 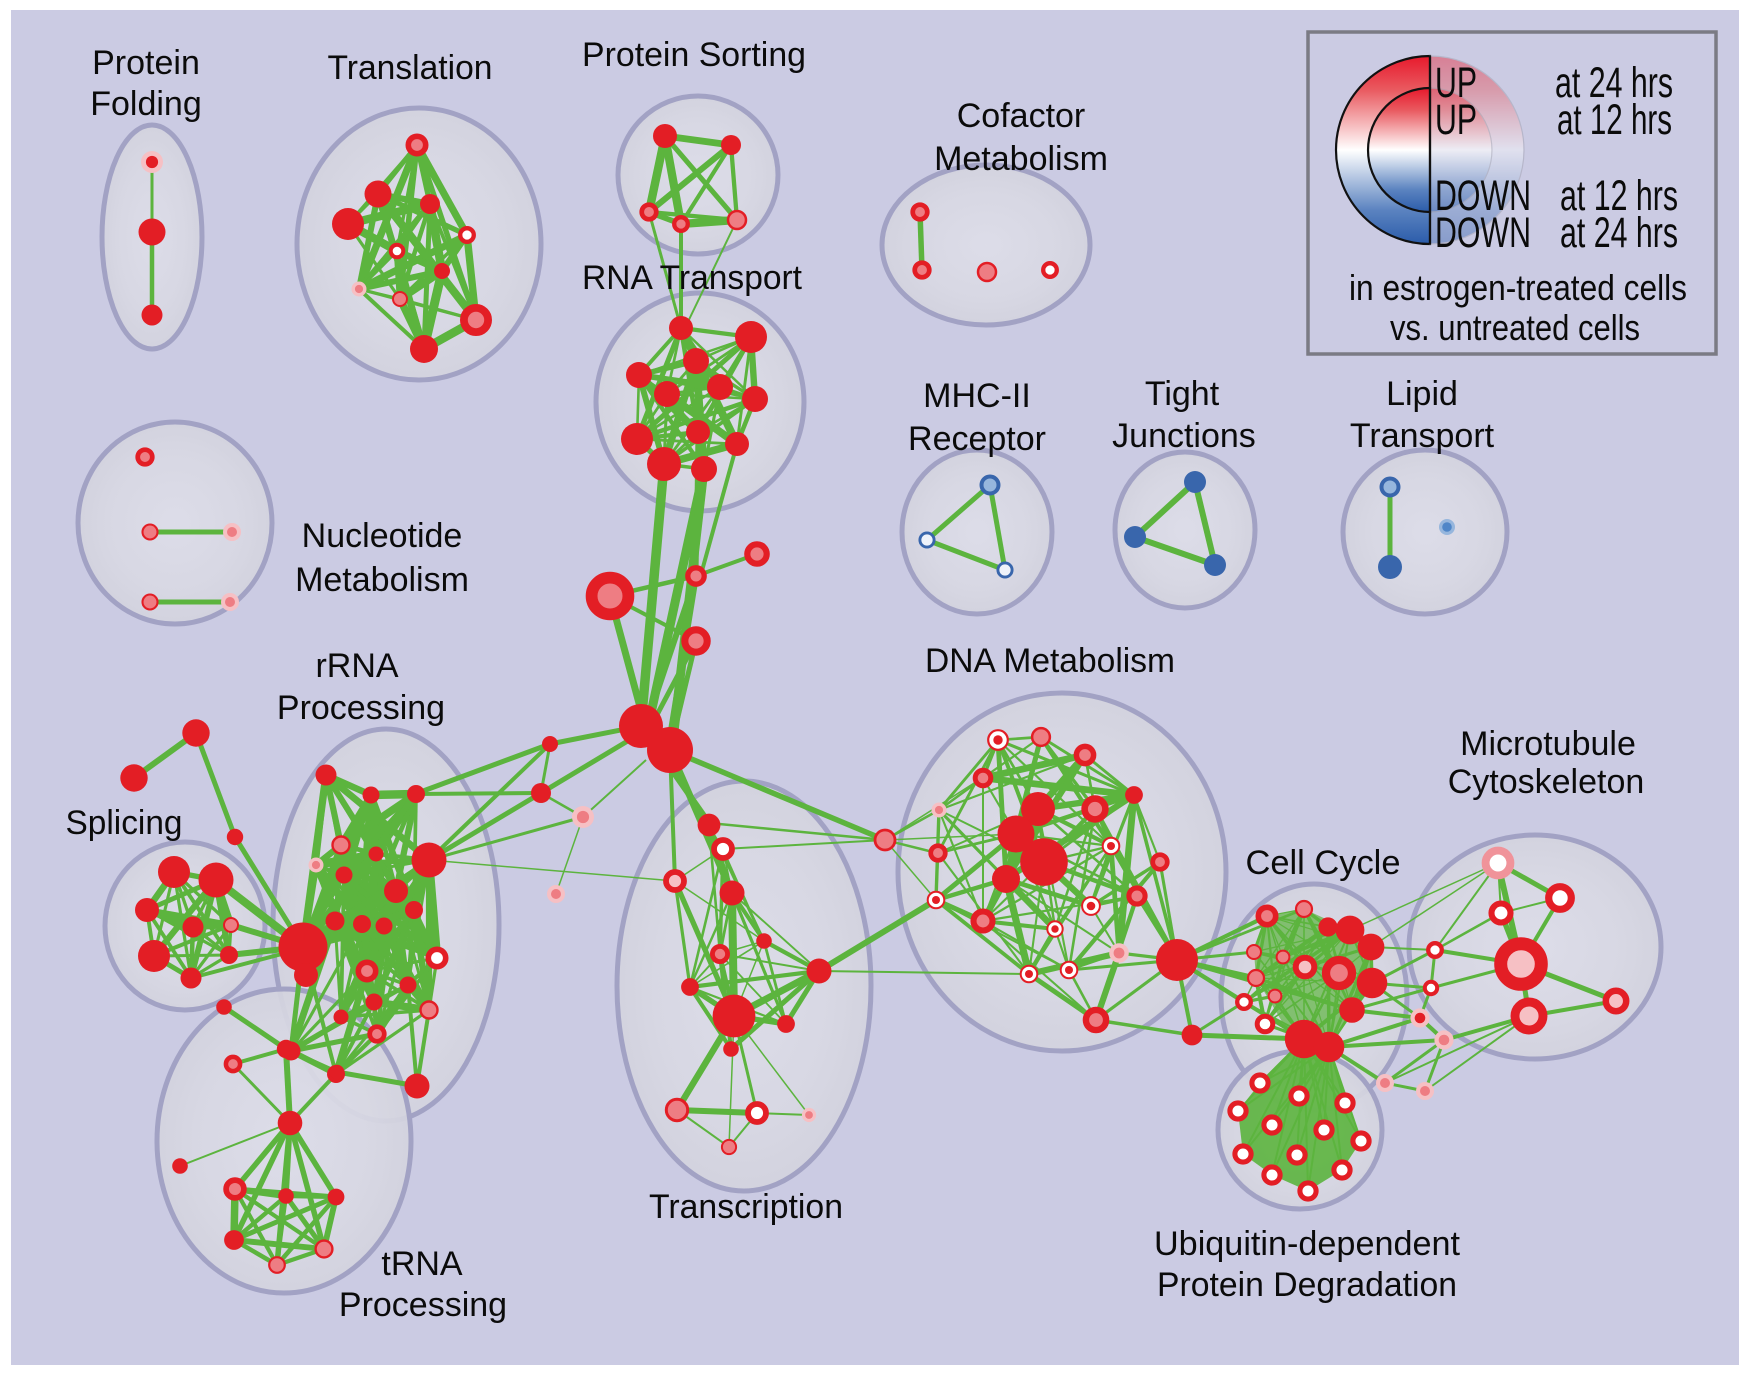 I want to click on svg-text: Cytoskeleton, so click(x=1546, y=782).